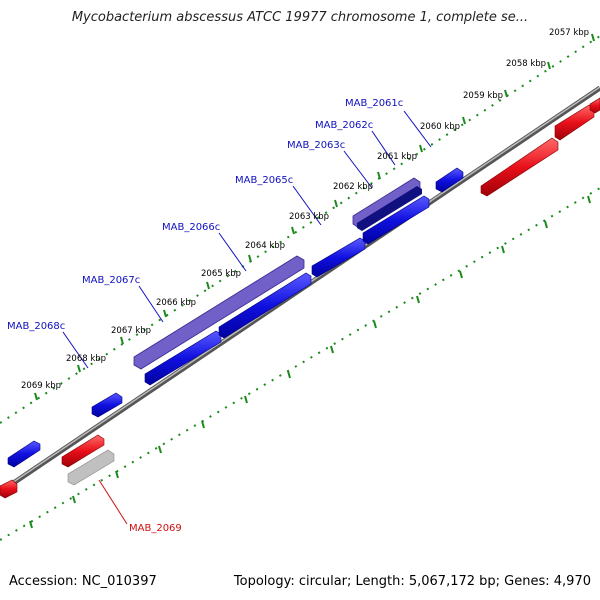 The width and height of the screenshot is (600, 600). Describe the element at coordinates (316, 145) in the screenshot. I see `gene-label-mab-2063c: MAB_2063c` at that location.